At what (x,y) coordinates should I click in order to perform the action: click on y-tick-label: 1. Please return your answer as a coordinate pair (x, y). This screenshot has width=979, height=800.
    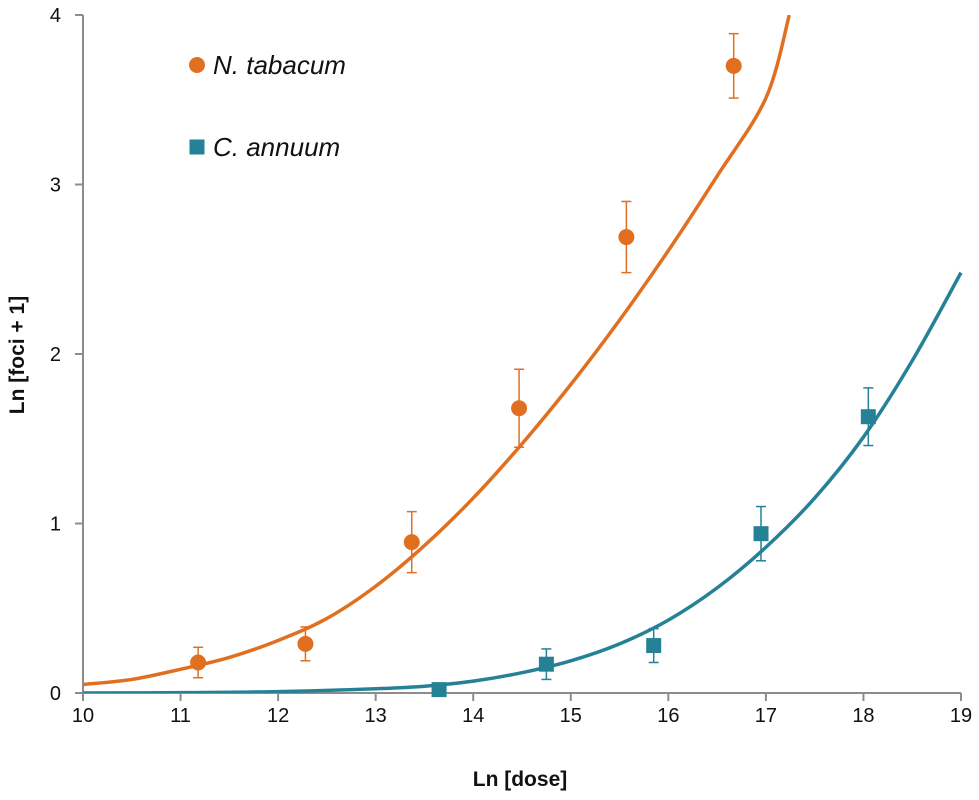
    Looking at the image, I should click on (55, 525).